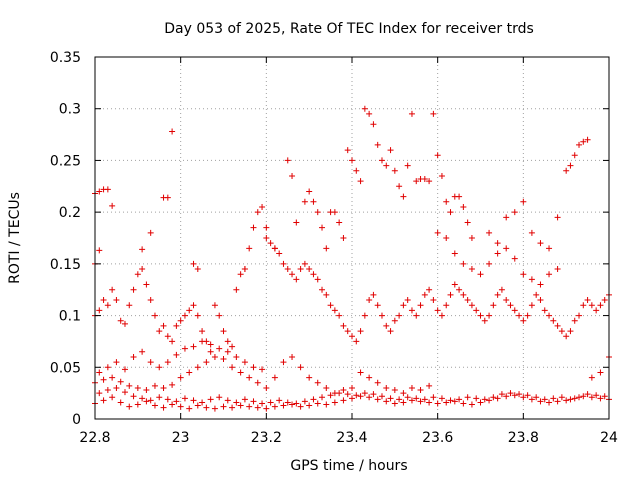 The width and height of the screenshot is (640, 480). Describe the element at coordinates (65, 239) in the screenshot. I see `y-tick-labels: 0 0.05 0.1 0.15 0.2 0.25 0.3 0.35` at that location.